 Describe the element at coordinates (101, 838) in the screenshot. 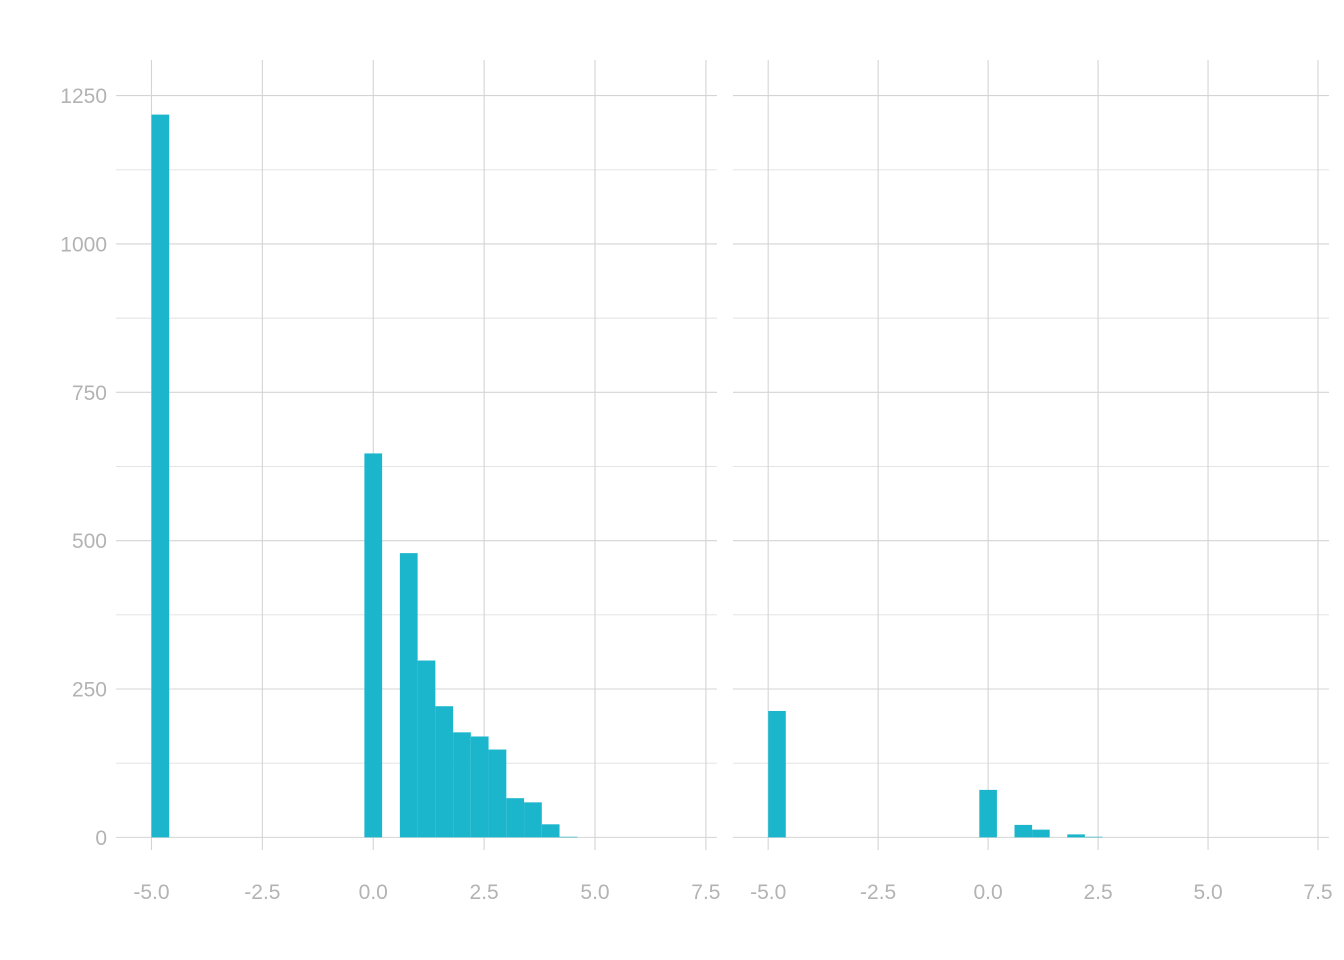

I see `y-tick-label: 0` at that location.